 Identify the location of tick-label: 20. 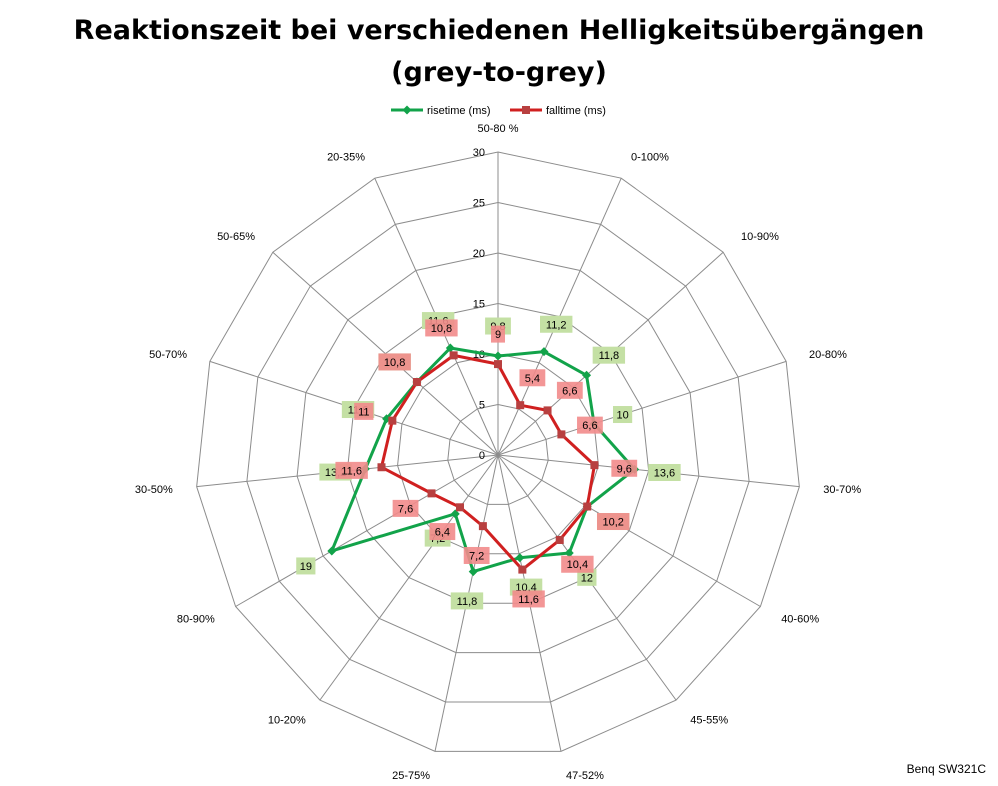
(479, 254).